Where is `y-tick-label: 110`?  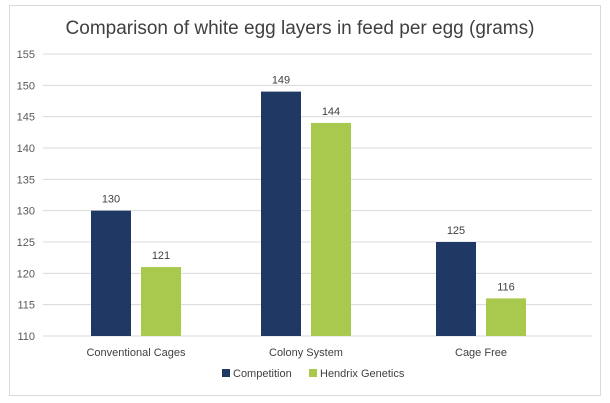 y-tick-label: 110 is located at coordinates (26, 337).